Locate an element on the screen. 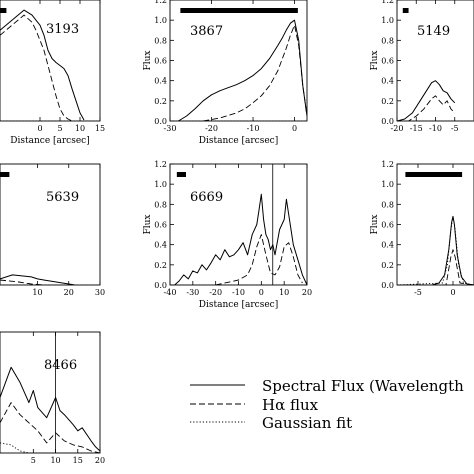  panel-3193: 0 5 10 15 Distance [arcsec] 3193 is located at coordinates (52, 73).